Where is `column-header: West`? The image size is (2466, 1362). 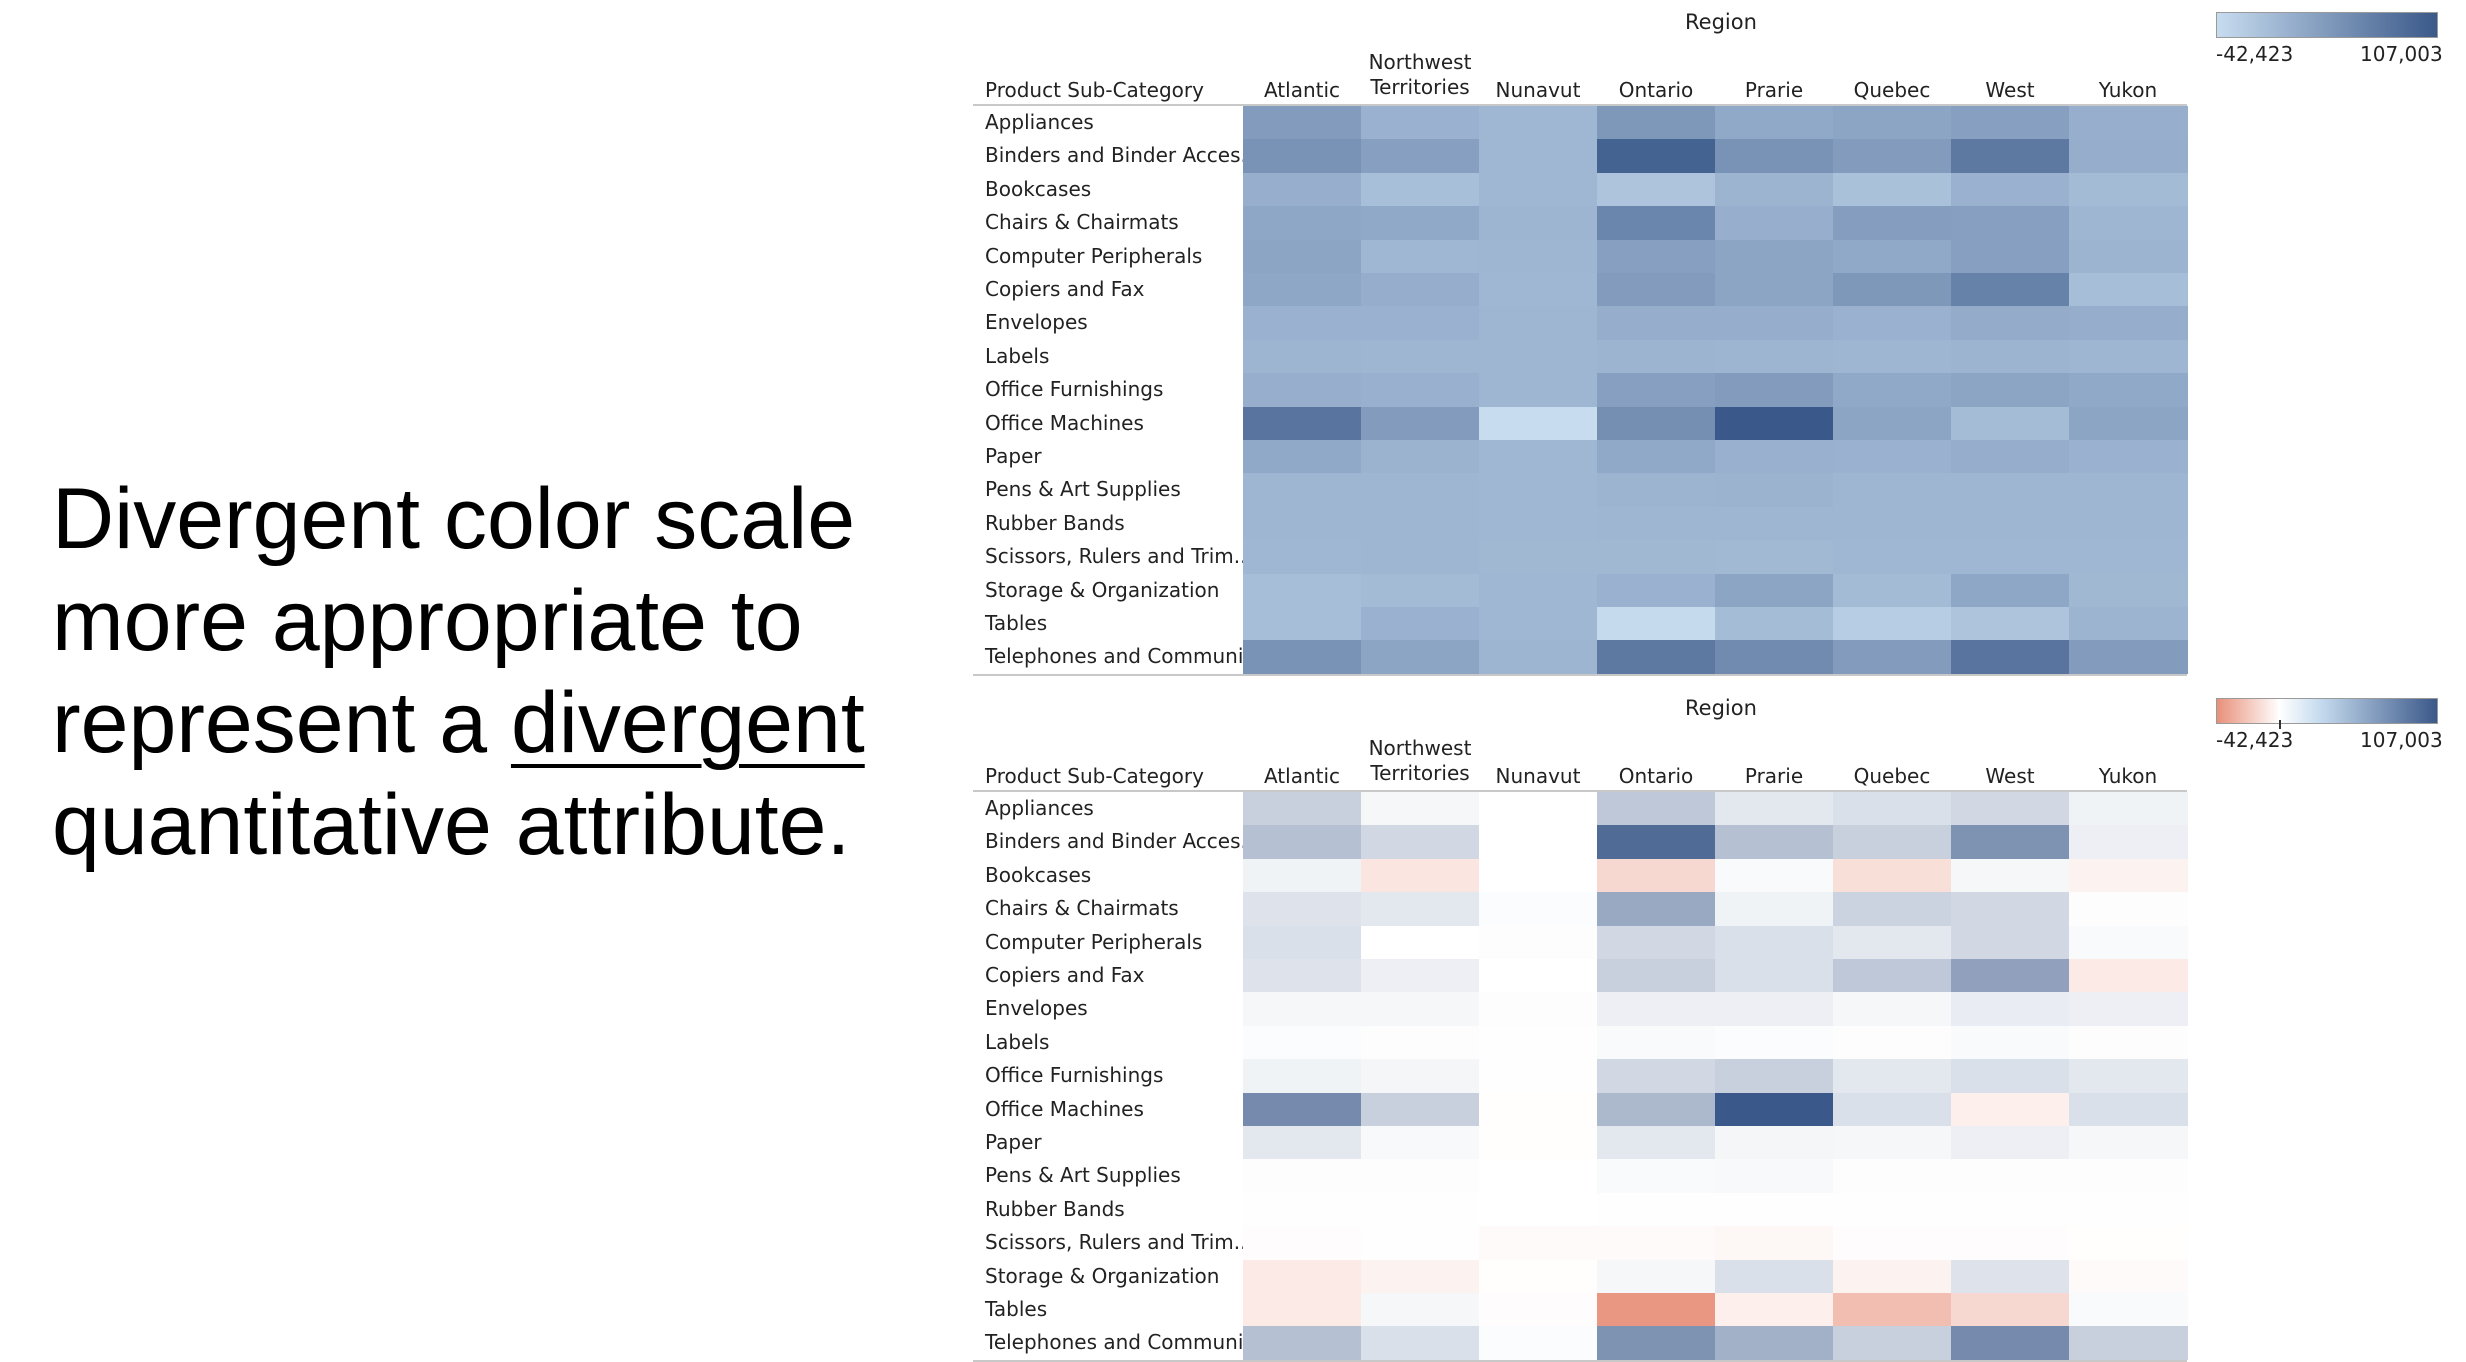 column-header: West is located at coordinates (2010, 776).